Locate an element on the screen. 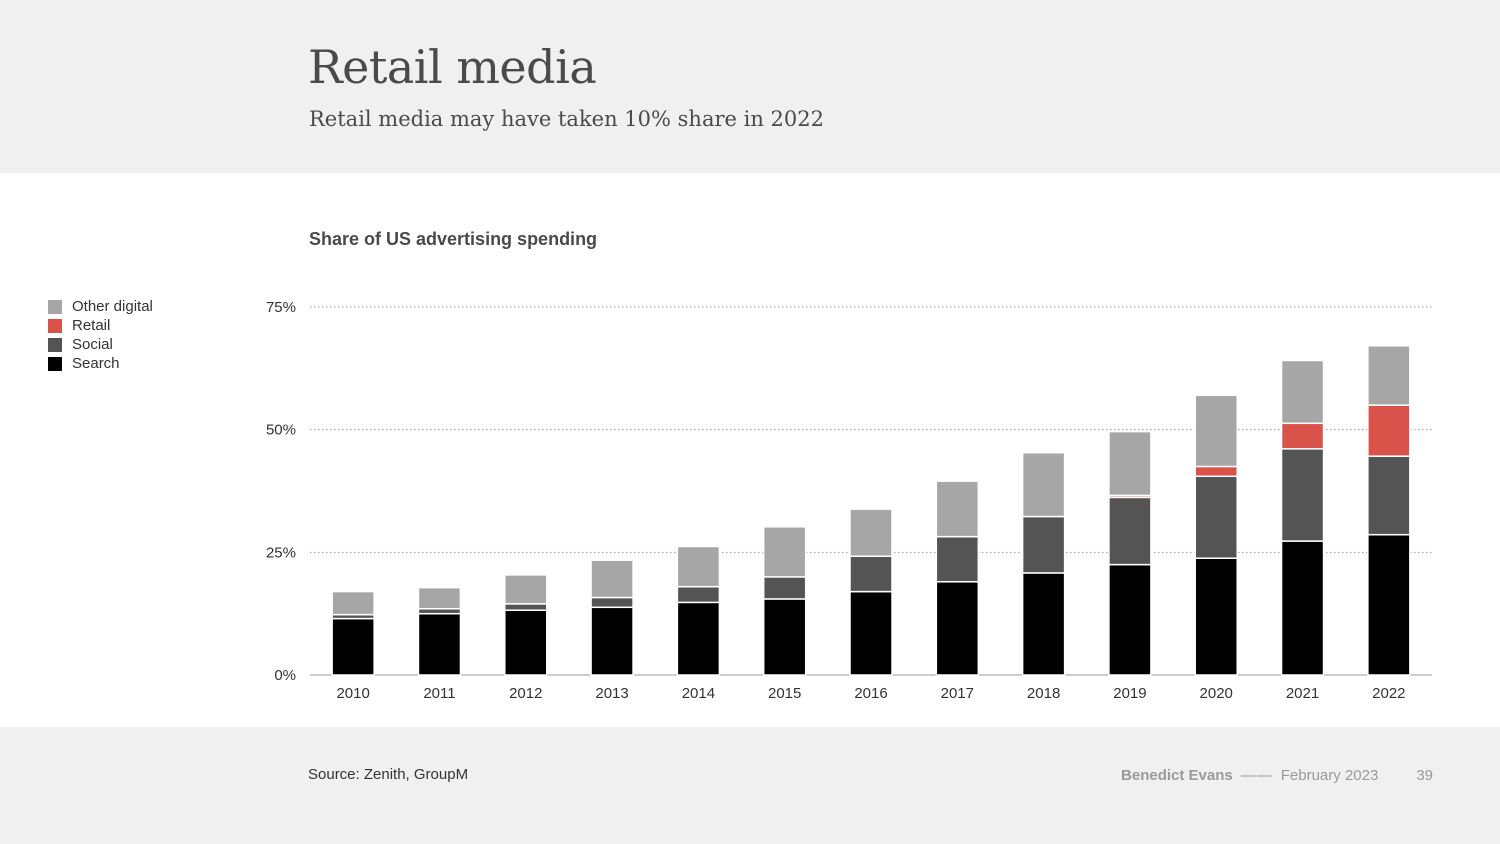 The image size is (1500, 844). legend-item-search: Search is located at coordinates (100, 363).